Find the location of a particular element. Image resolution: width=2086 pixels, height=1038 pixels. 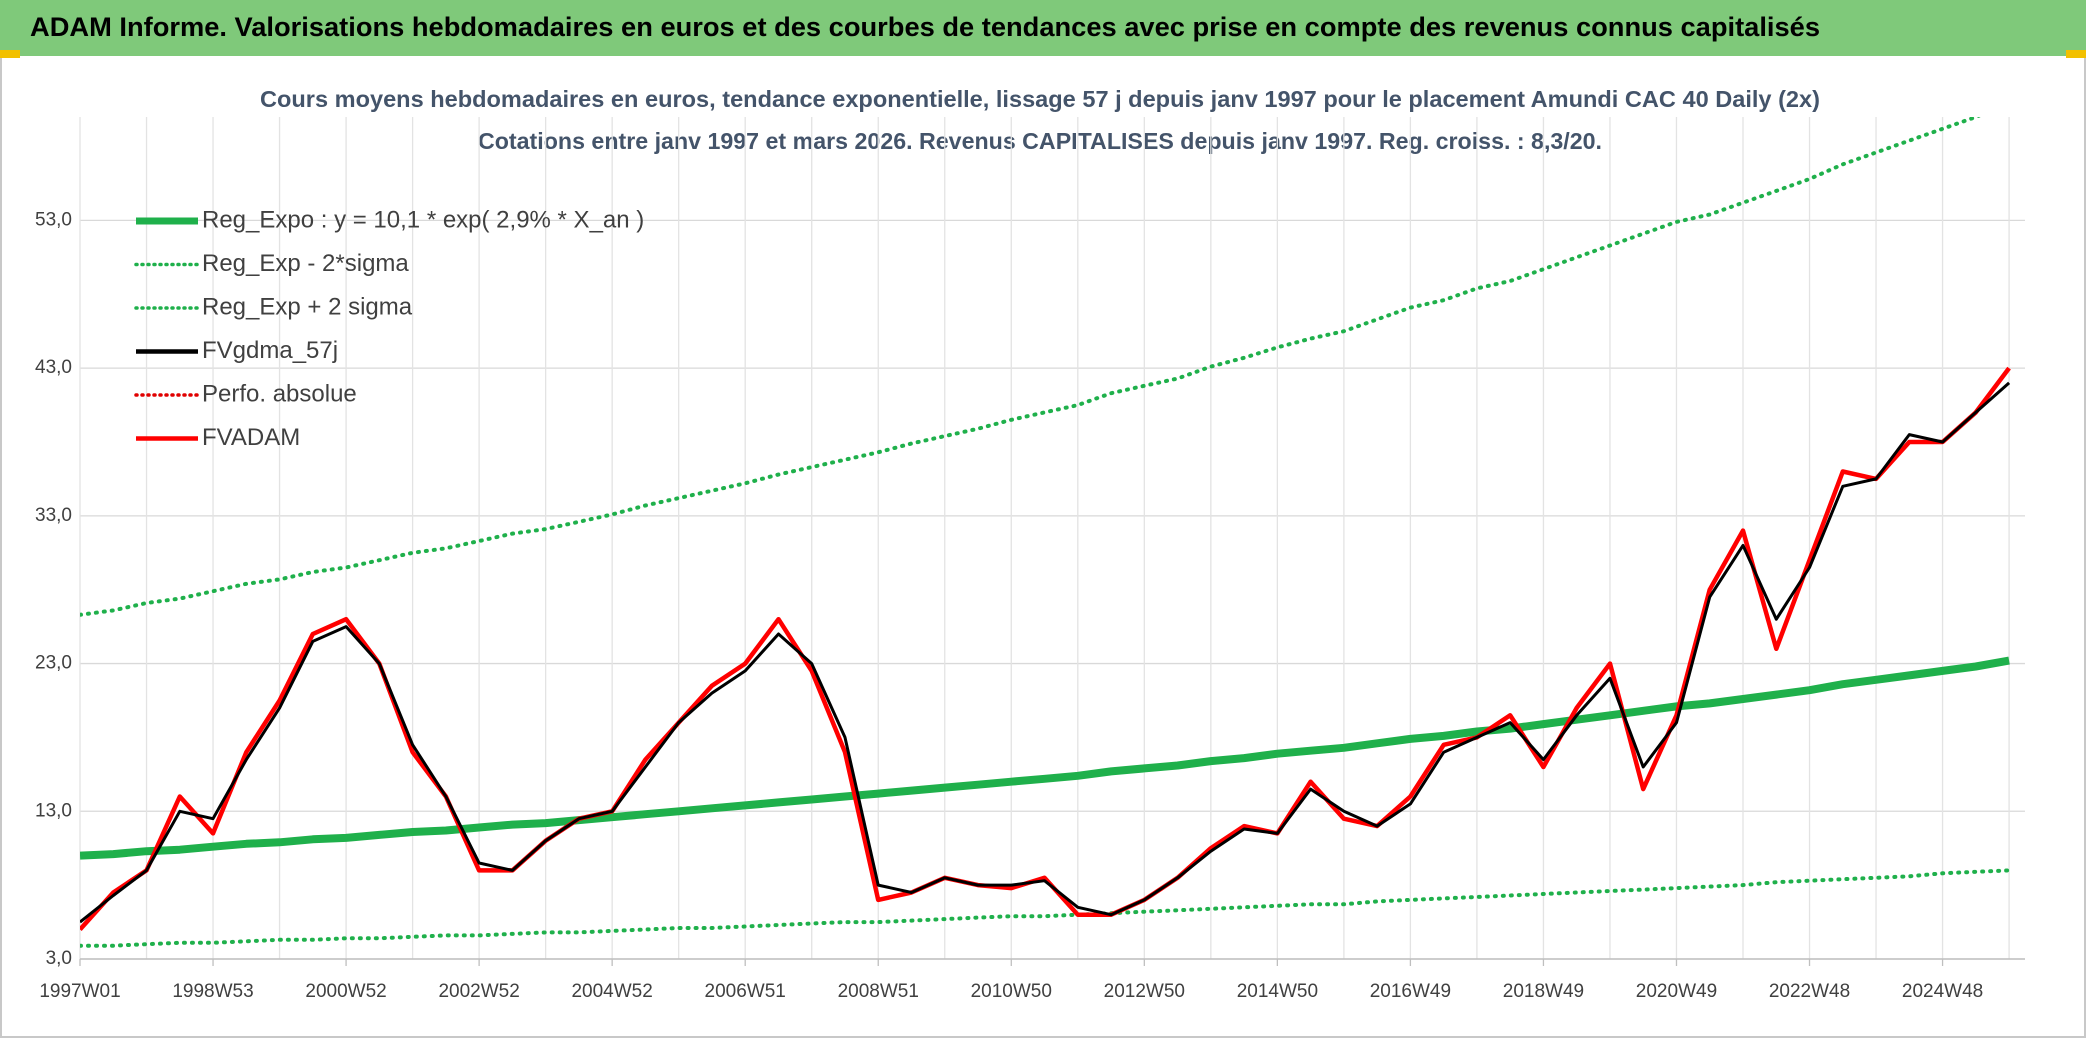

x-tick-label: 2004W52 is located at coordinates (611, 991).